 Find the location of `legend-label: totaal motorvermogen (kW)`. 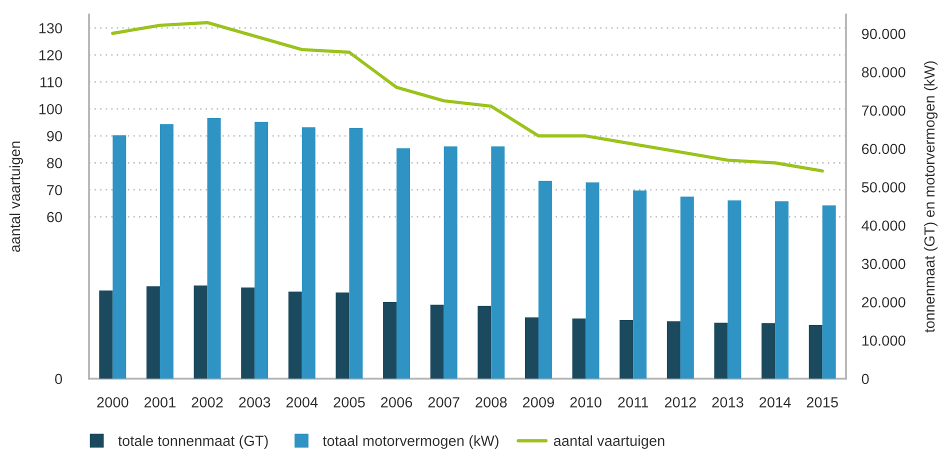

legend-label: totaal motorvermogen (kW) is located at coordinates (410, 442).